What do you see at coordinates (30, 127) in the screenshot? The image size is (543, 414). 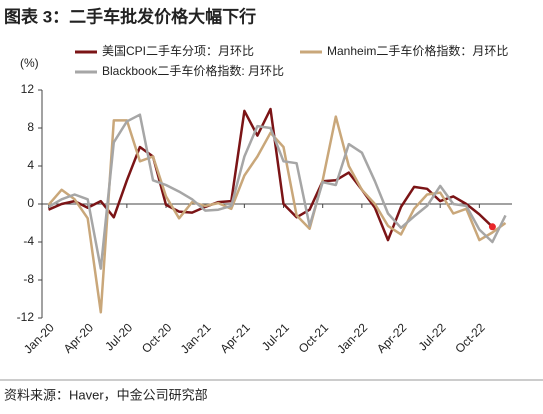 I see `y-tick-label: 8` at bounding box center [30, 127].